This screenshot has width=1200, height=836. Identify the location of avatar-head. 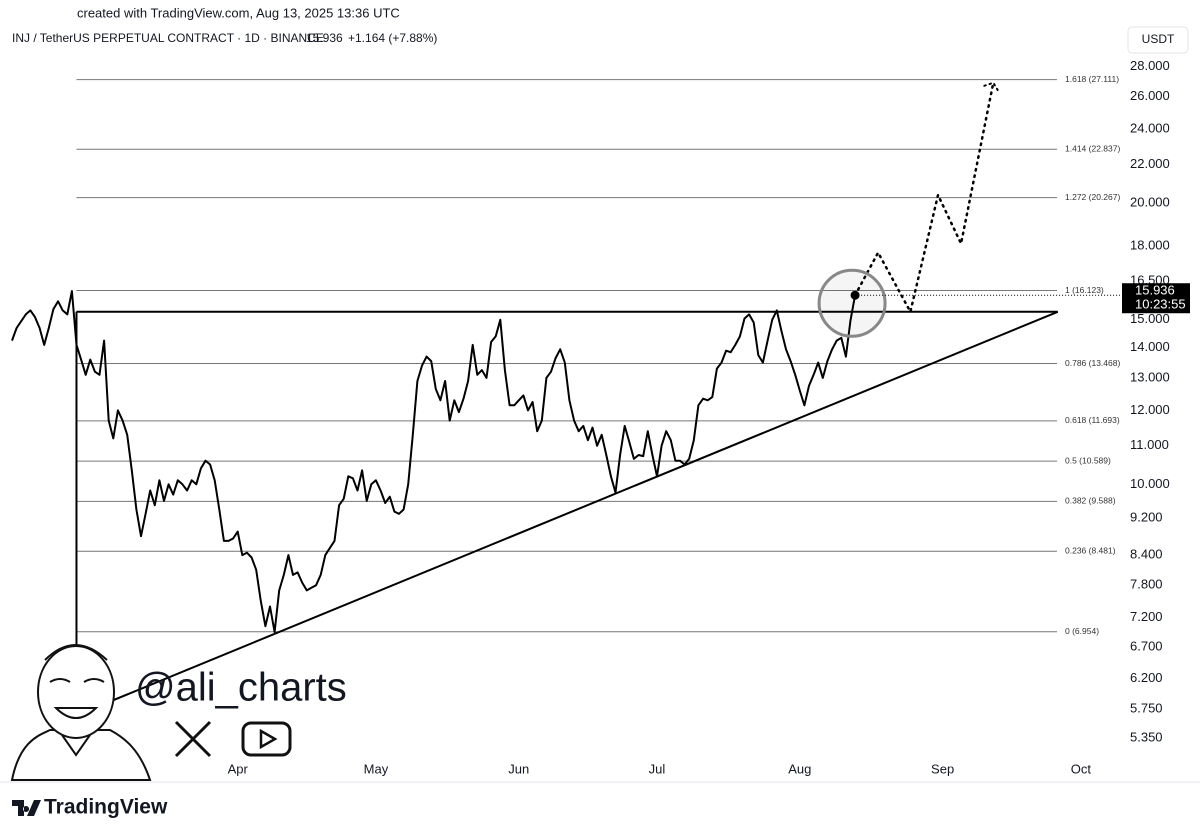
(76, 692).